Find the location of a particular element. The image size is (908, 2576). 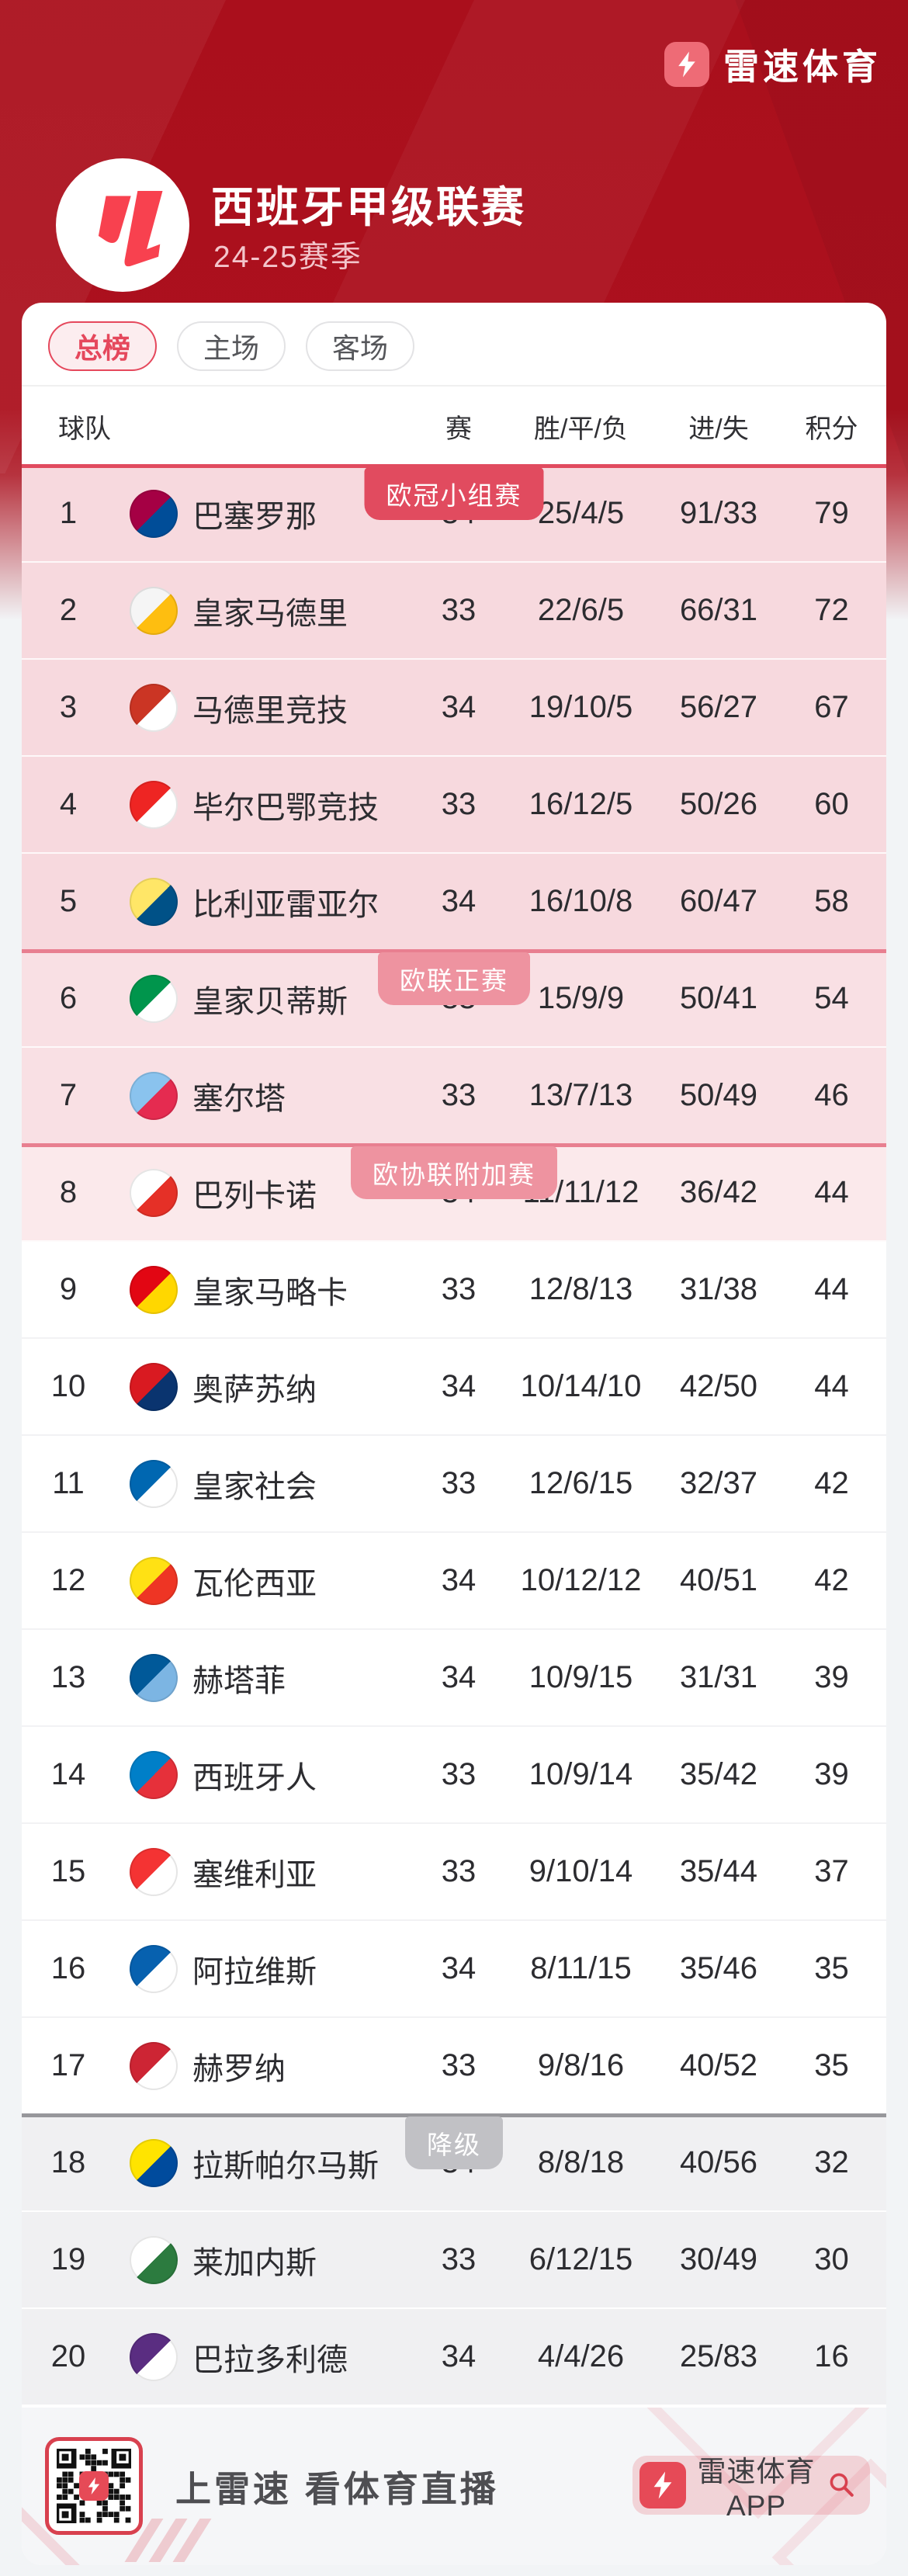

table-row: 17 赫罗纳 33 9/8/16 40/52 35 is located at coordinates (454, 2066).